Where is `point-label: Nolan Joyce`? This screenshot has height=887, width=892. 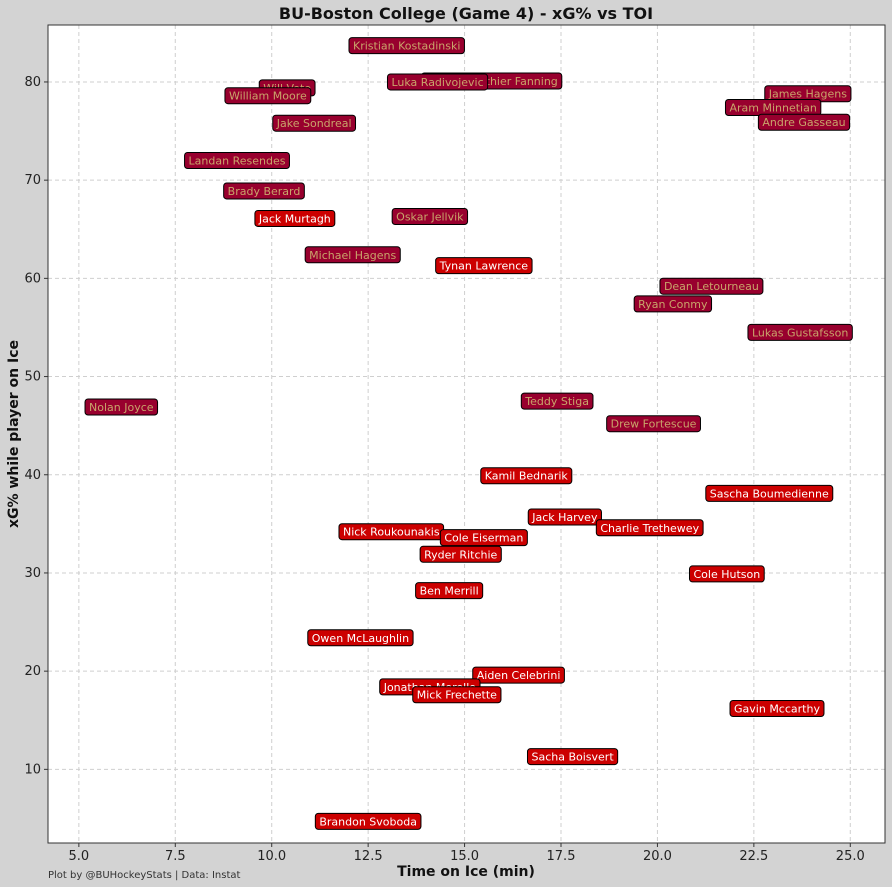 point-label: Nolan Joyce is located at coordinates (121, 407).